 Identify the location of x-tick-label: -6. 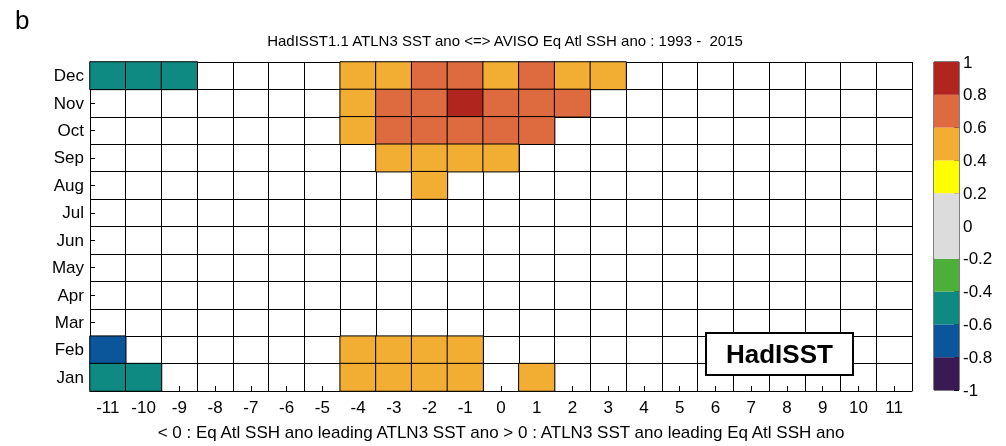
(287, 407).